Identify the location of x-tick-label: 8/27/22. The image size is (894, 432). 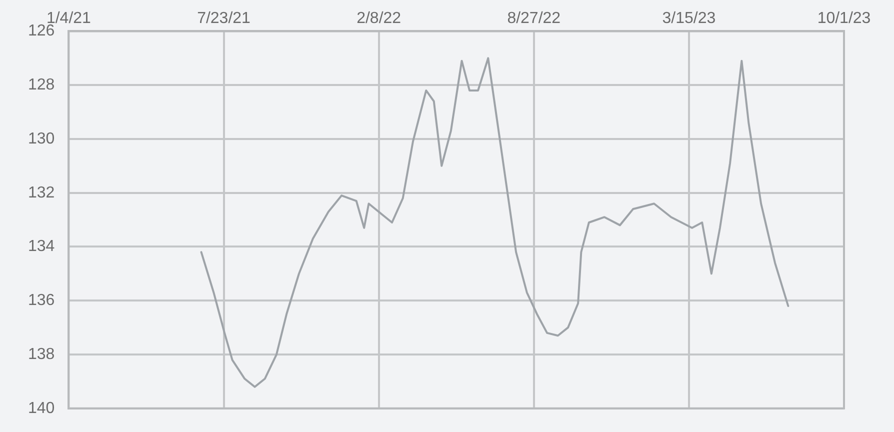
(534, 19).